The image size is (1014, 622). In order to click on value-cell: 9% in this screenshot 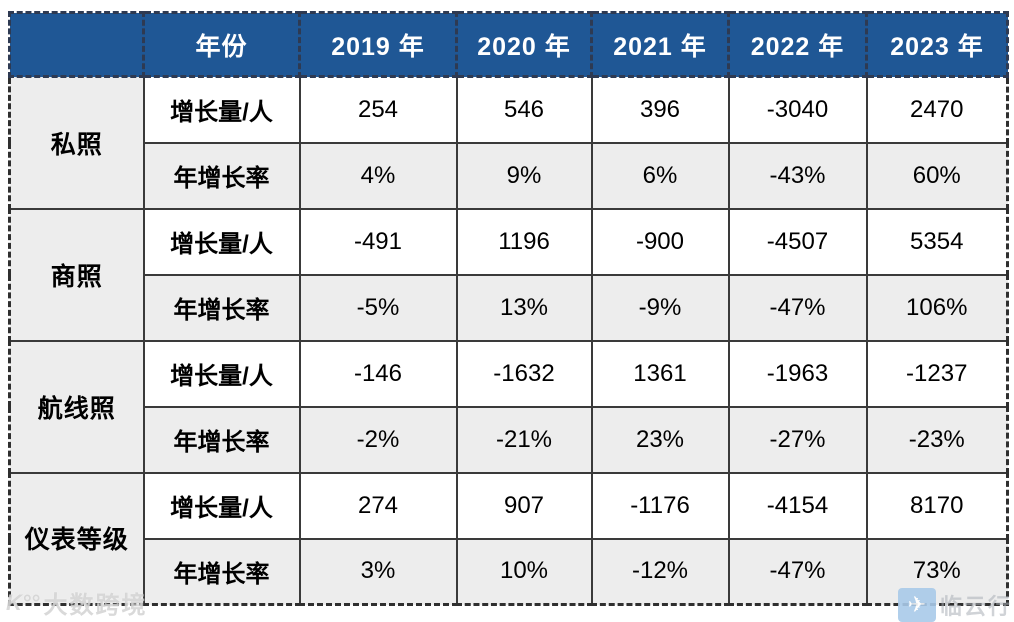, I will do `click(524, 175)`.